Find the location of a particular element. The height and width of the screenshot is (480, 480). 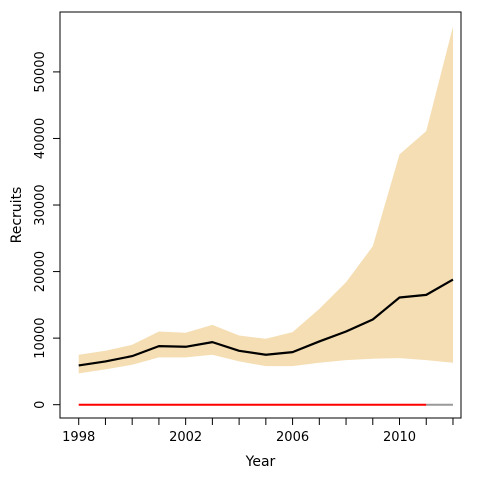

median-line-layer is located at coordinates (266, 322).